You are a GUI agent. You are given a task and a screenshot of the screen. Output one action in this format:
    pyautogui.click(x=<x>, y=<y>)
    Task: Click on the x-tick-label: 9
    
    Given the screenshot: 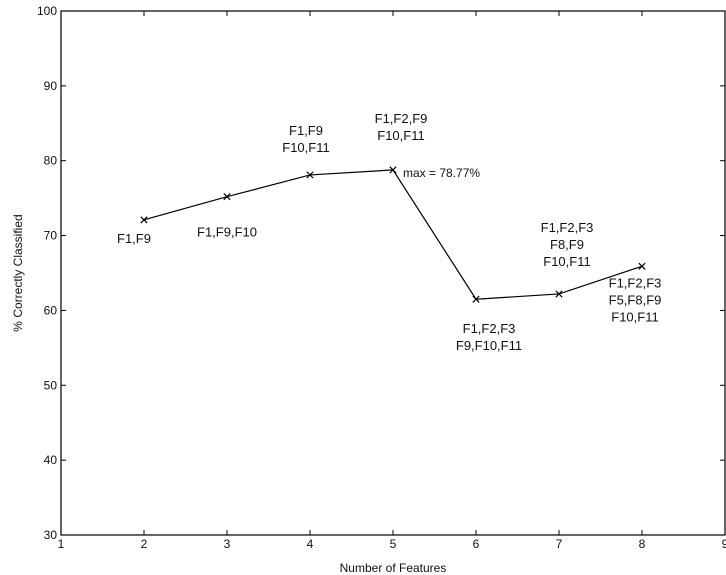 What is the action you would take?
    pyautogui.click(x=724, y=544)
    